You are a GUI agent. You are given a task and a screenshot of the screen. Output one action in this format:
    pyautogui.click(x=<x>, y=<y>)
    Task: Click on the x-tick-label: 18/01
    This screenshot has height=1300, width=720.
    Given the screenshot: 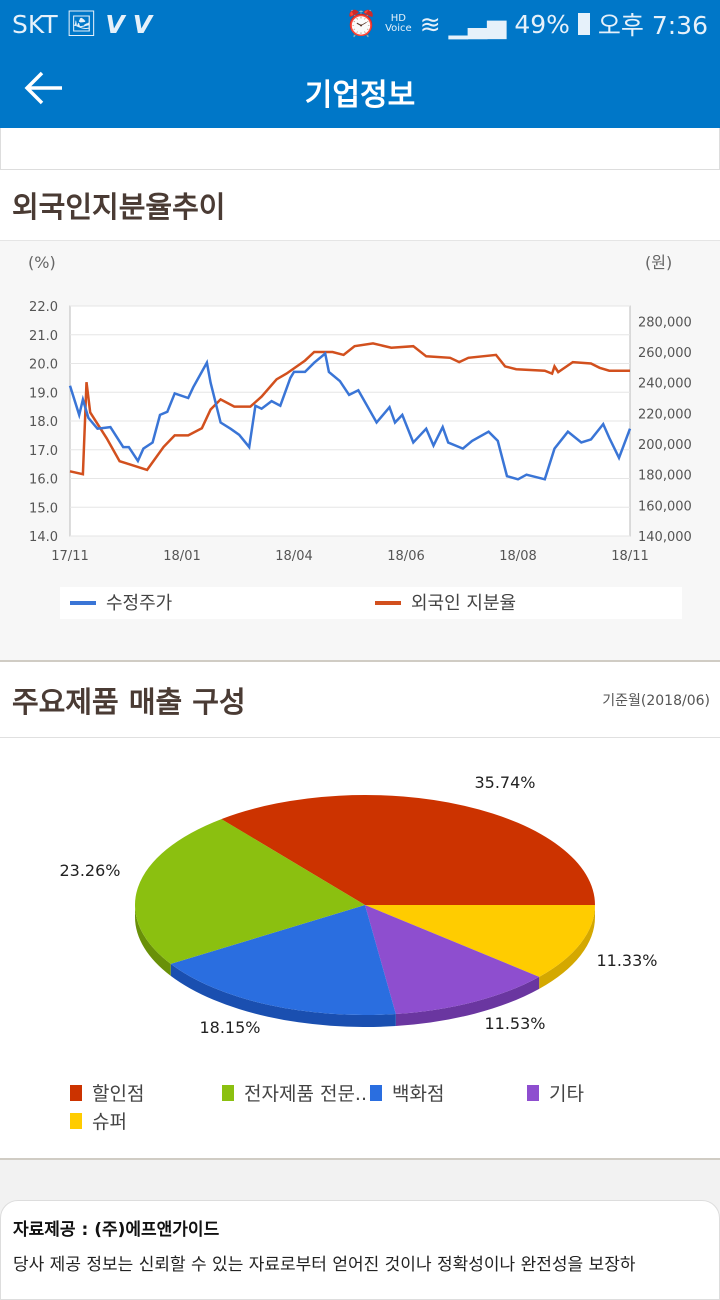 What is the action you would take?
    pyautogui.click(x=181, y=556)
    